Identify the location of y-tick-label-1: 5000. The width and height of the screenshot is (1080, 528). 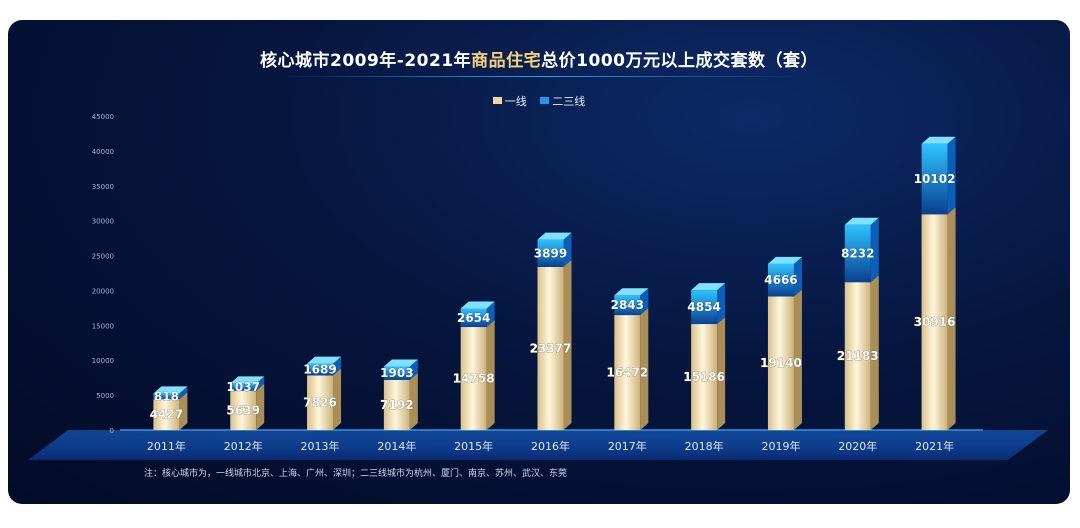
(105, 396).